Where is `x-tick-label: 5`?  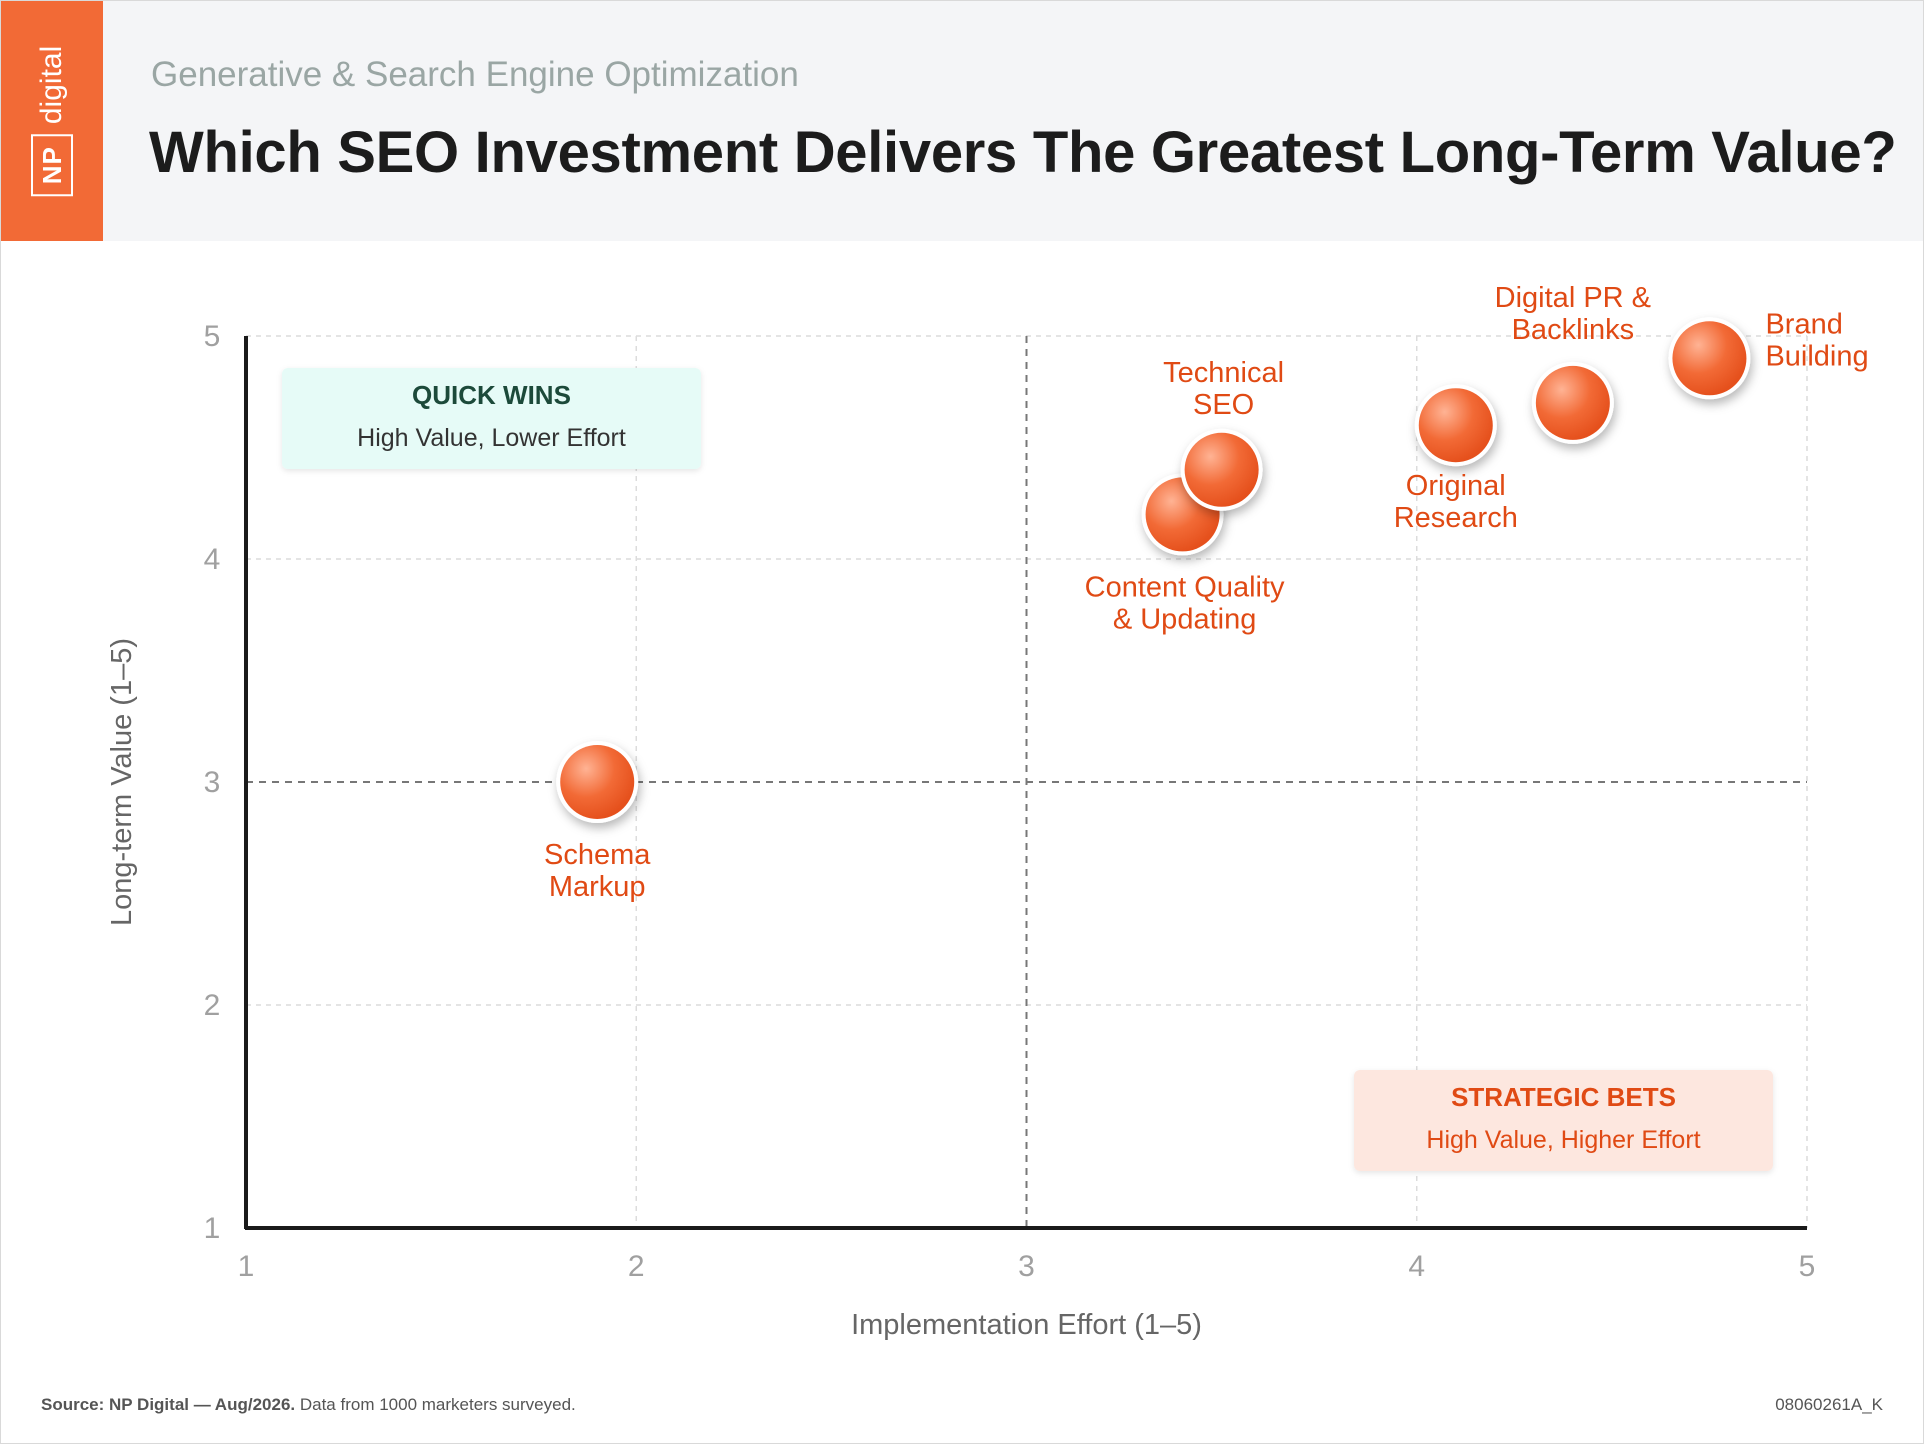
x-tick-label: 5 is located at coordinates (1807, 1266).